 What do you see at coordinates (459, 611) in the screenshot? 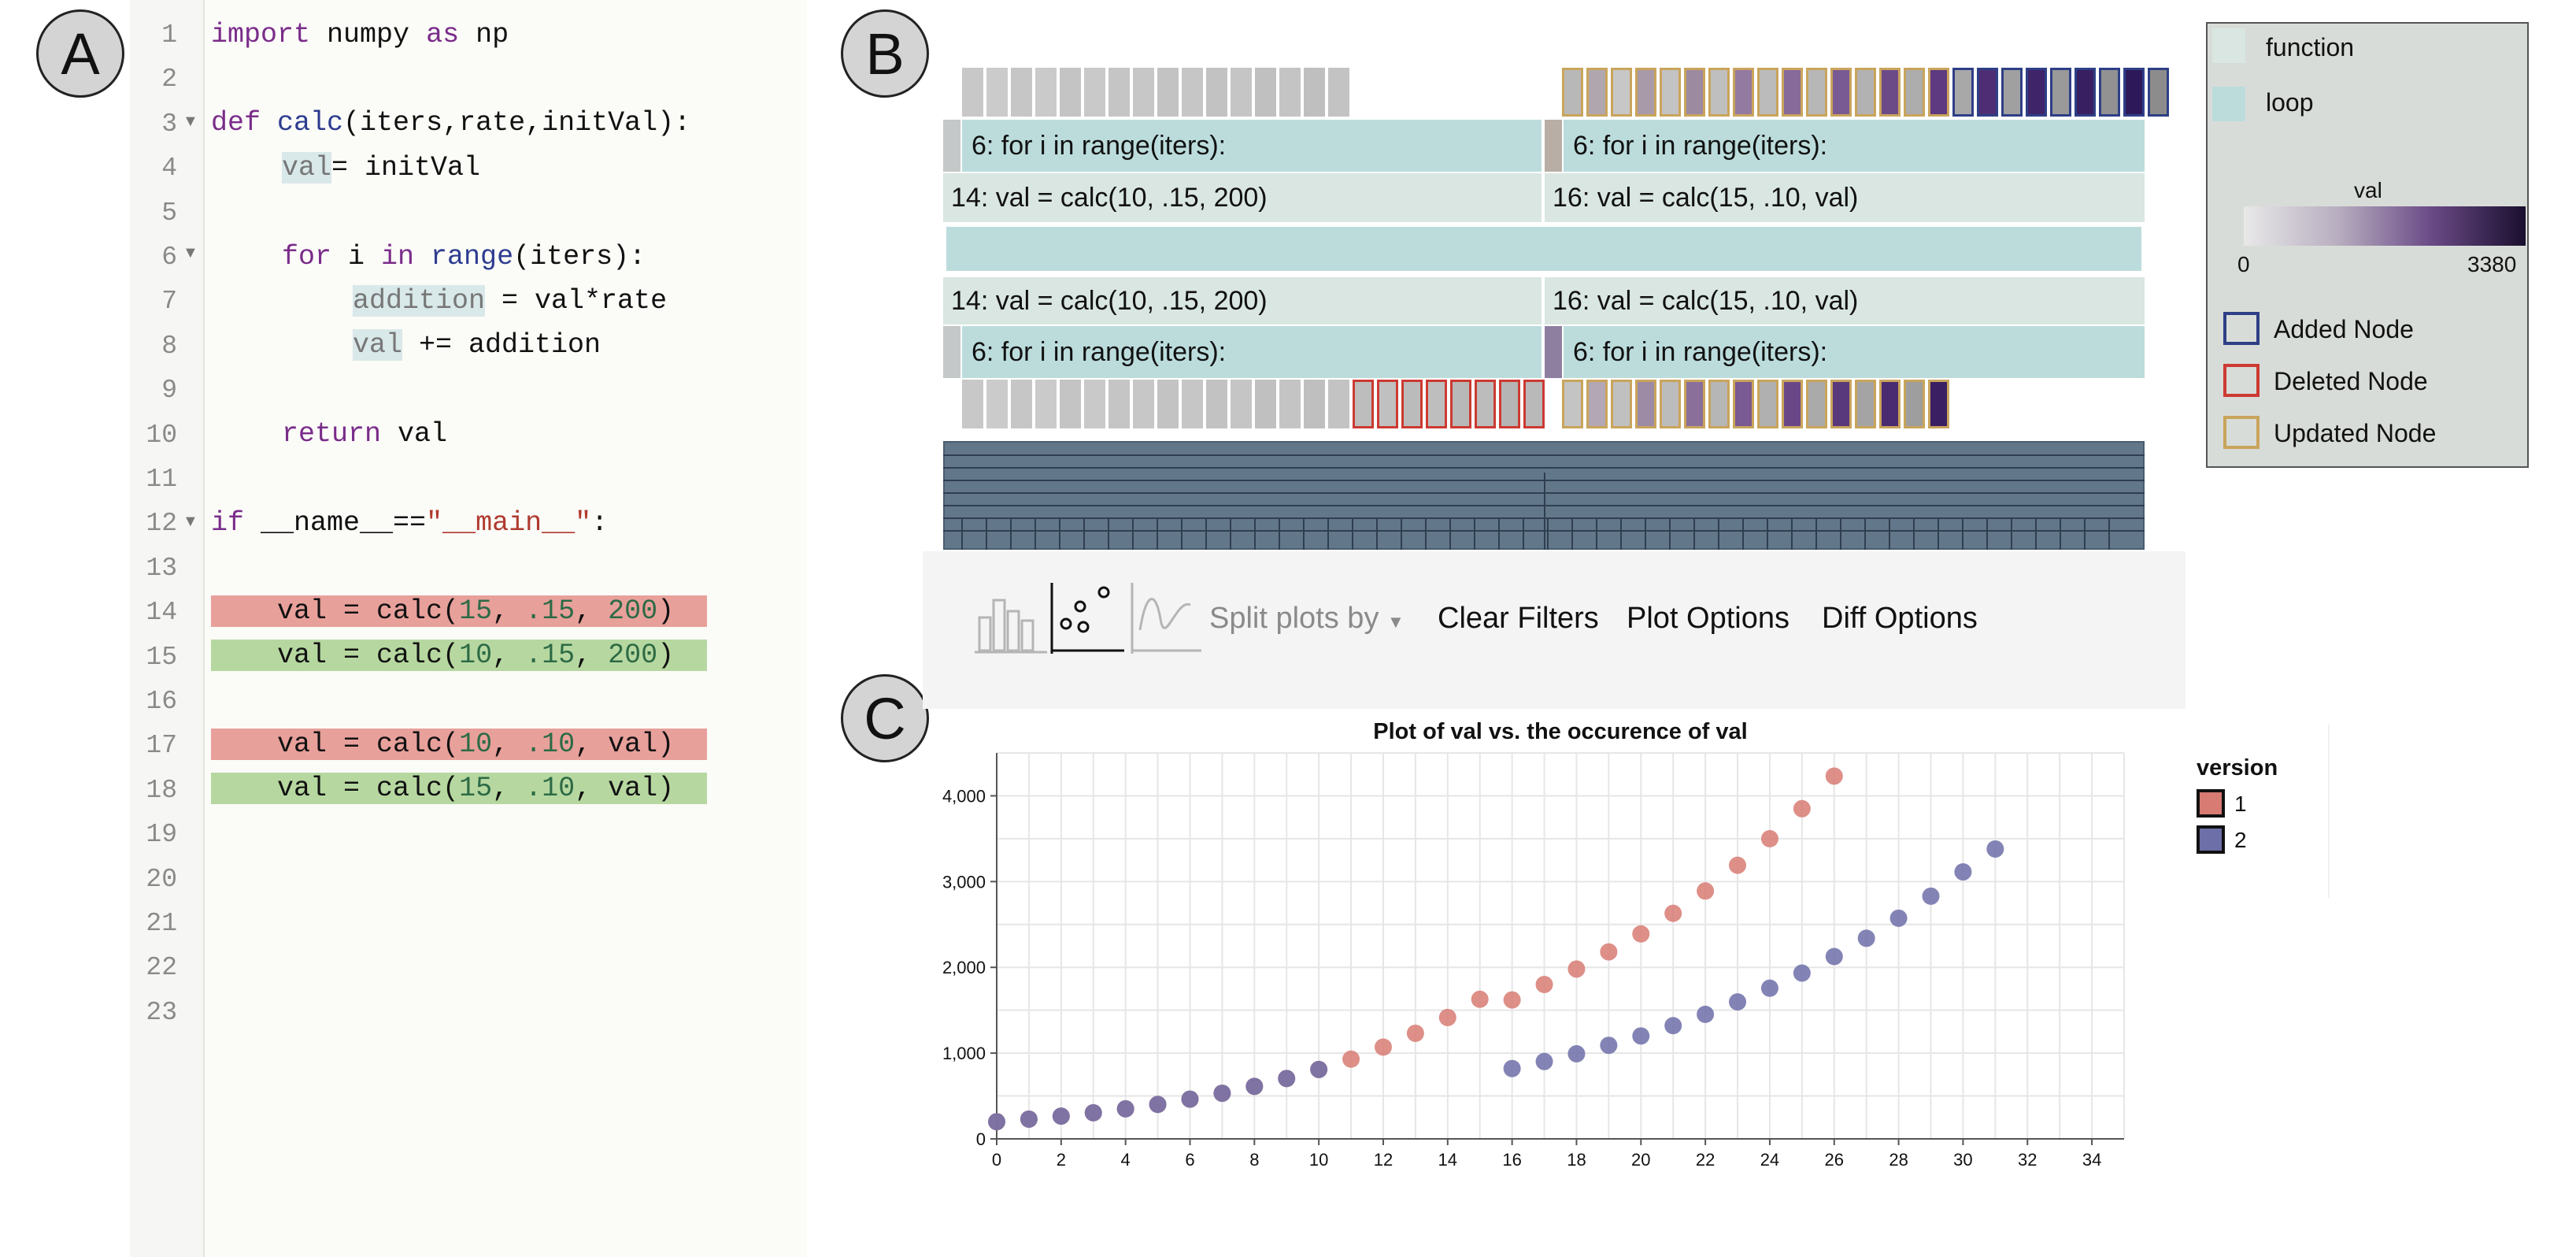
I see `code-line-14-deleted: val = calc(15, .15, 200)` at bounding box center [459, 611].